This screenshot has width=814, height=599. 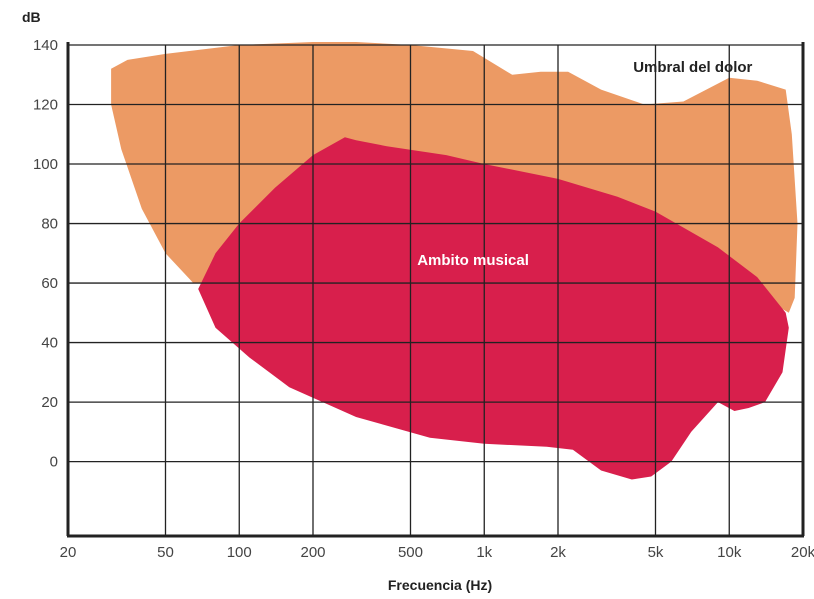 What do you see at coordinates (54, 462) in the screenshot?
I see `y-tick-label: 0` at bounding box center [54, 462].